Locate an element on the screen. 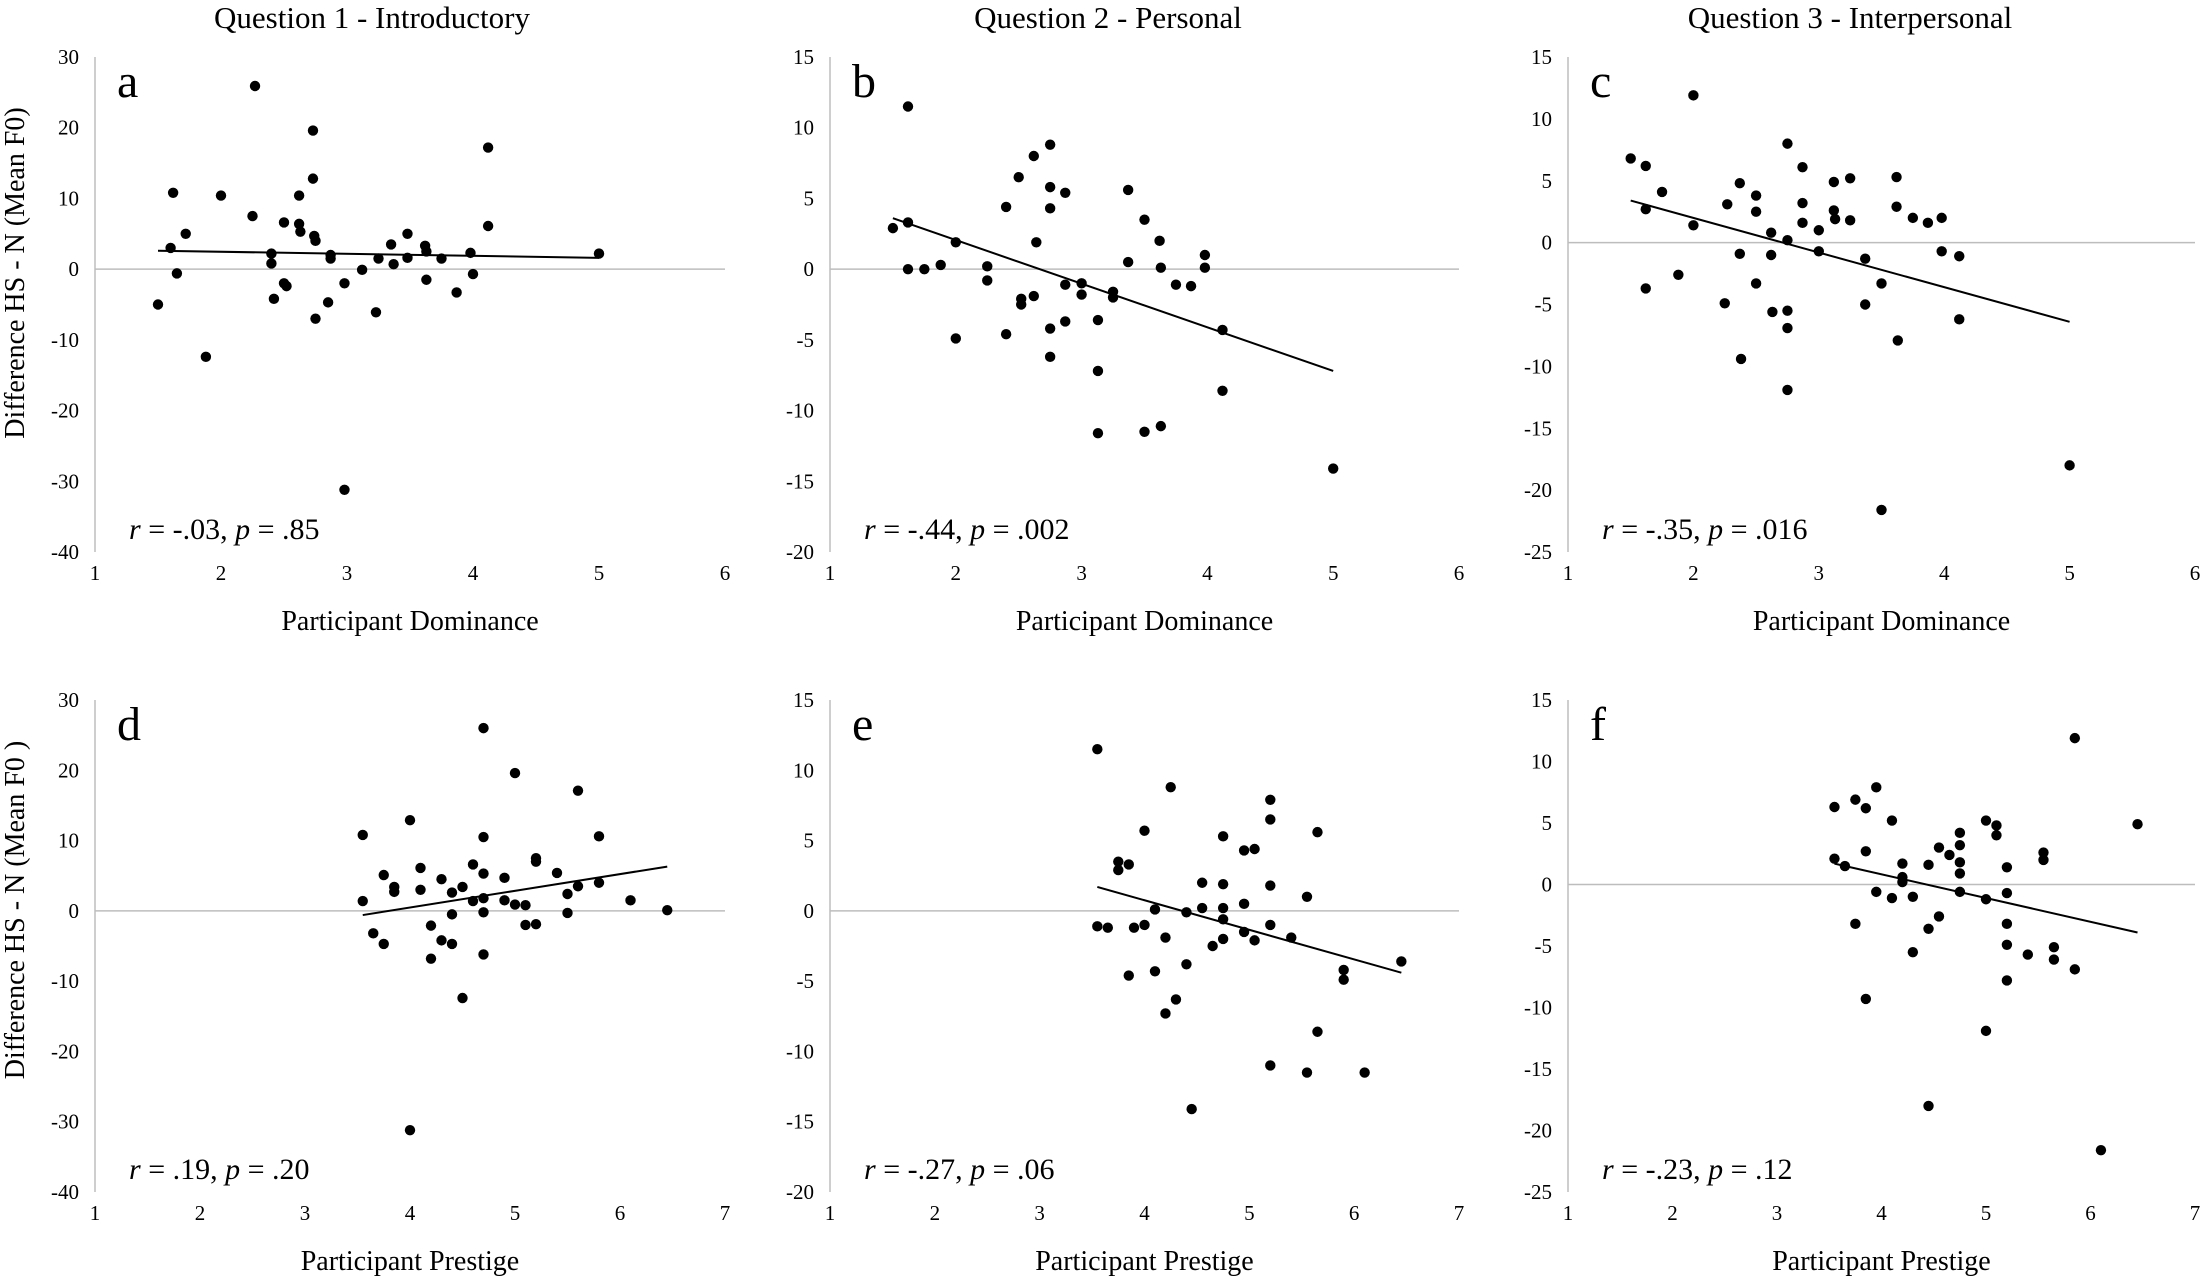 This screenshot has width=2203, height=1284. stat-p-label: p is located at coordinates (1714, 529).